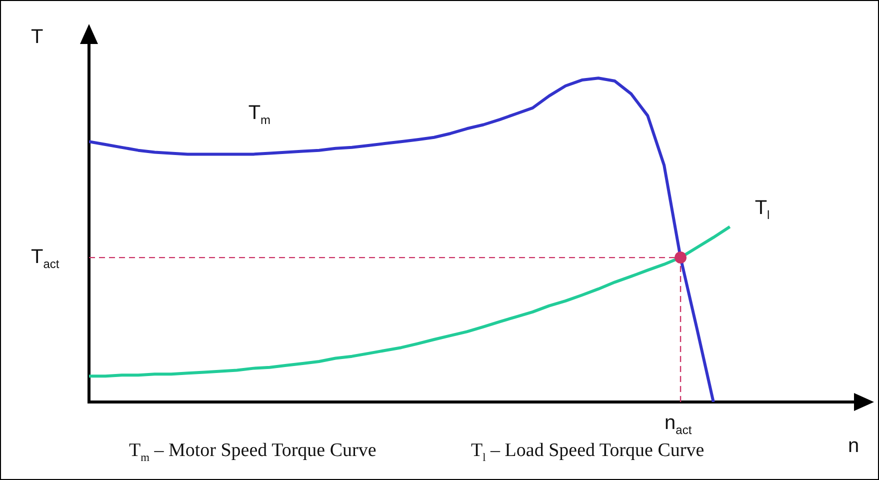  I want to click on ref-line-label: T$_{act}$, so click(45, 258).